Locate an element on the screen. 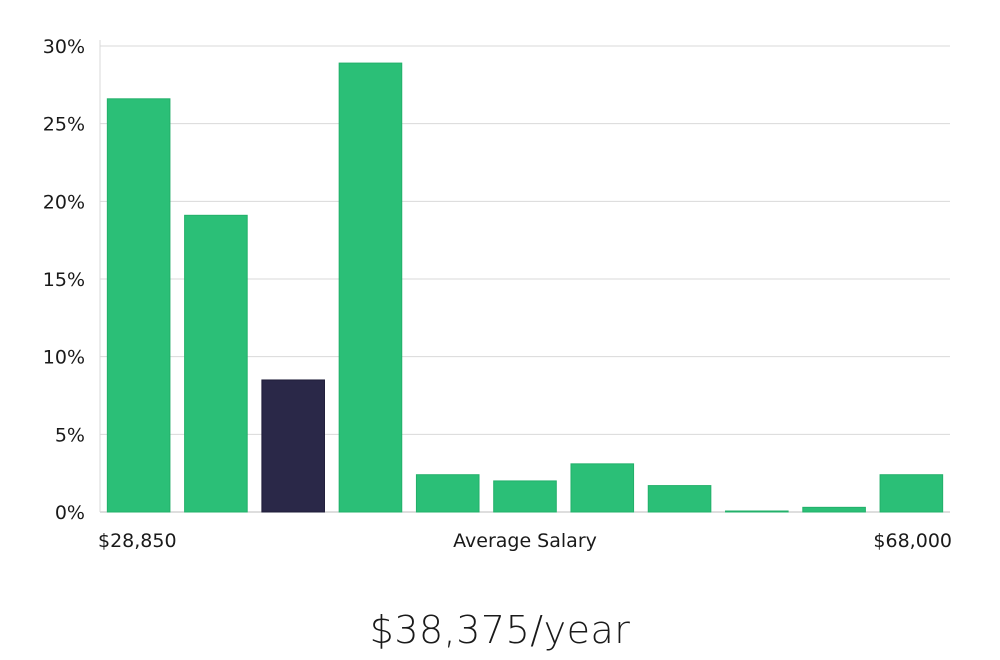  y-tick-label: 25% is located at coordinates (64, 125).